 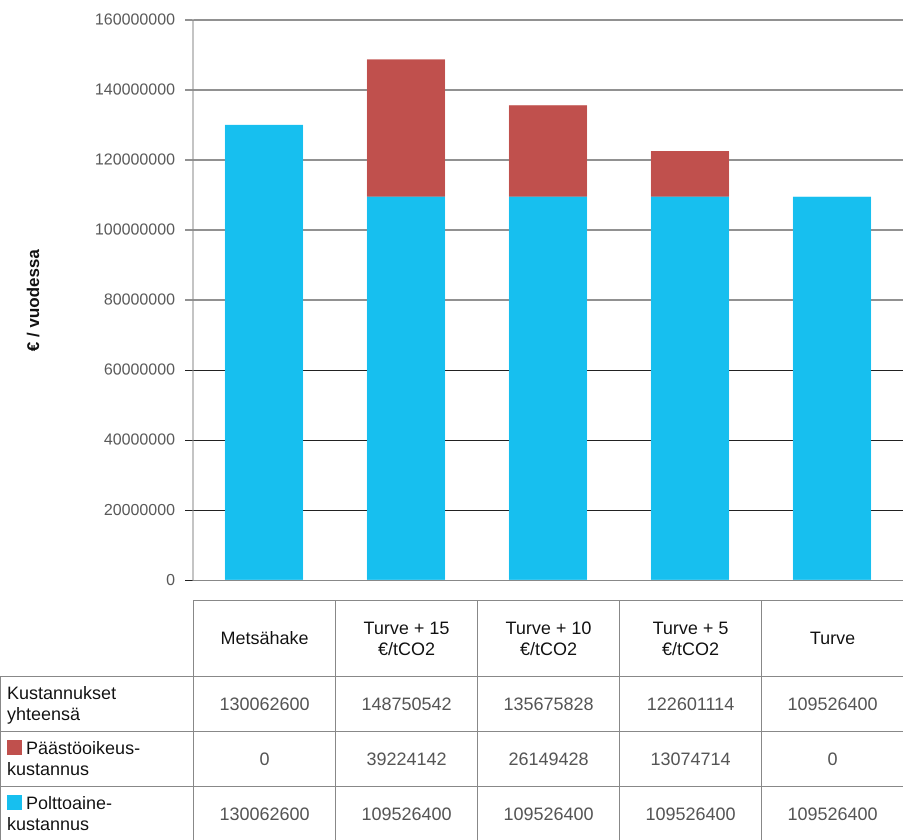 I want to click on y-tick-label: 0, so click(x=171, y=580).